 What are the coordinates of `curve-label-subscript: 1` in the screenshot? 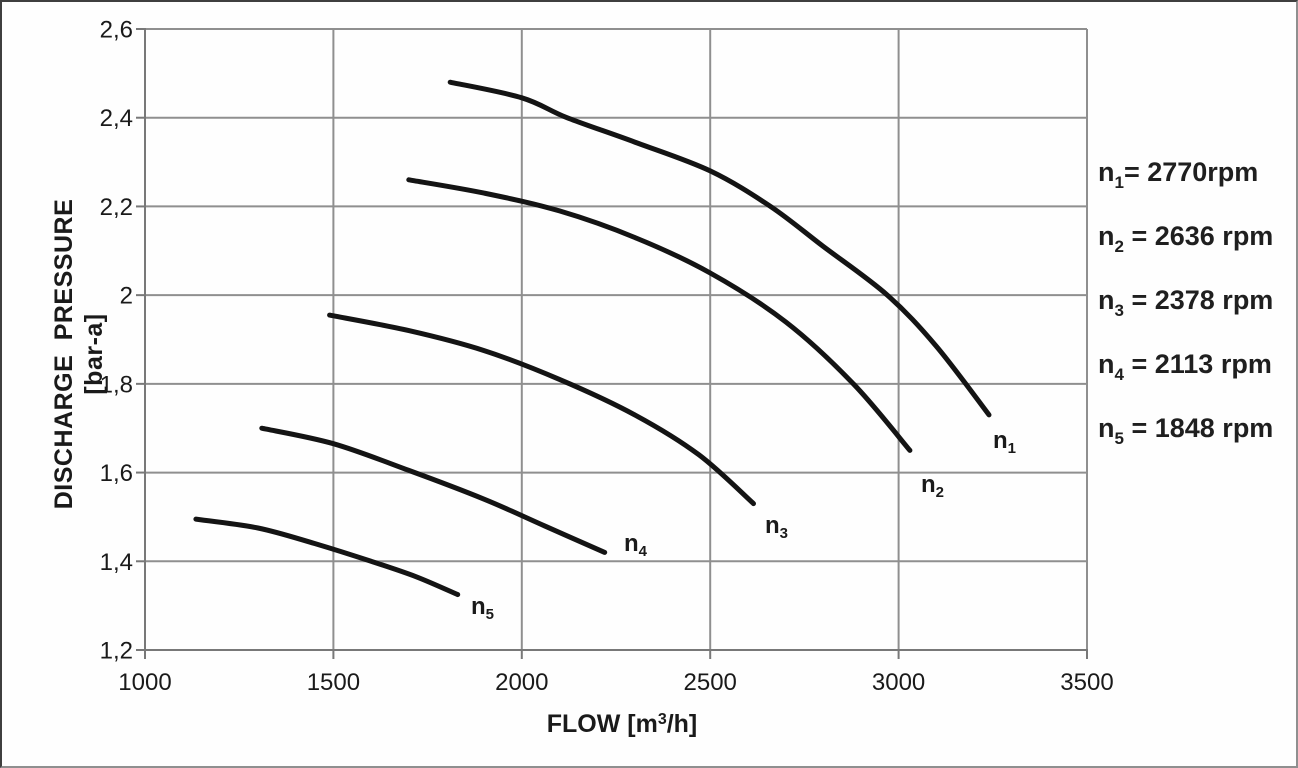 It's located at (1012, 448).